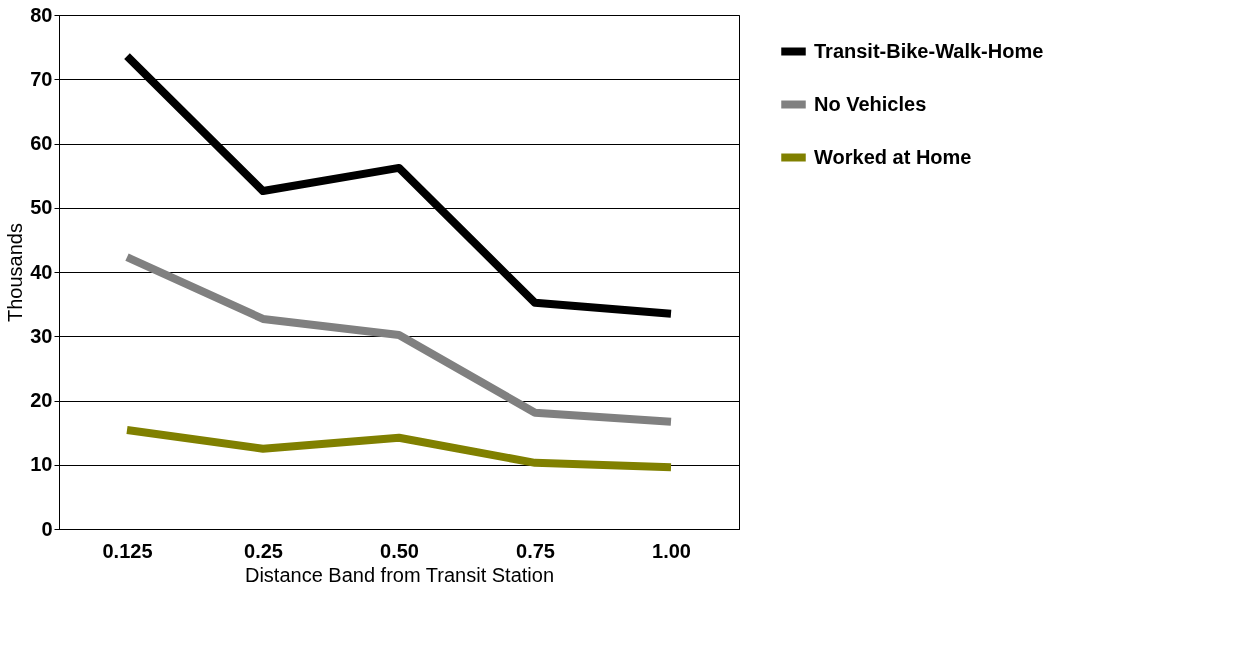 This screenshot has width=1244, height=657. What do you see at coordinates (41, 464) in the screenshot?
I see `y-tick-label: 10` at bounding box center [41, 464].